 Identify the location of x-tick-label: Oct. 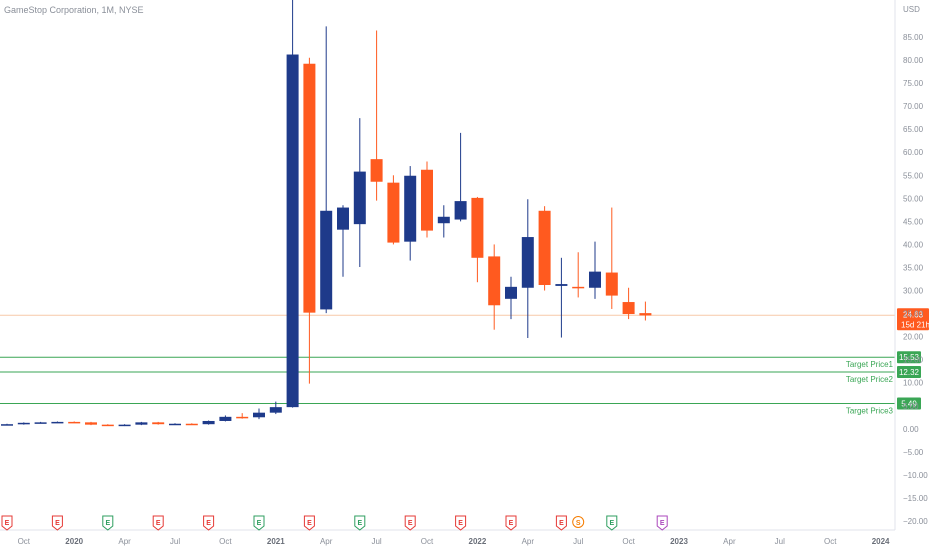
(830, 541).